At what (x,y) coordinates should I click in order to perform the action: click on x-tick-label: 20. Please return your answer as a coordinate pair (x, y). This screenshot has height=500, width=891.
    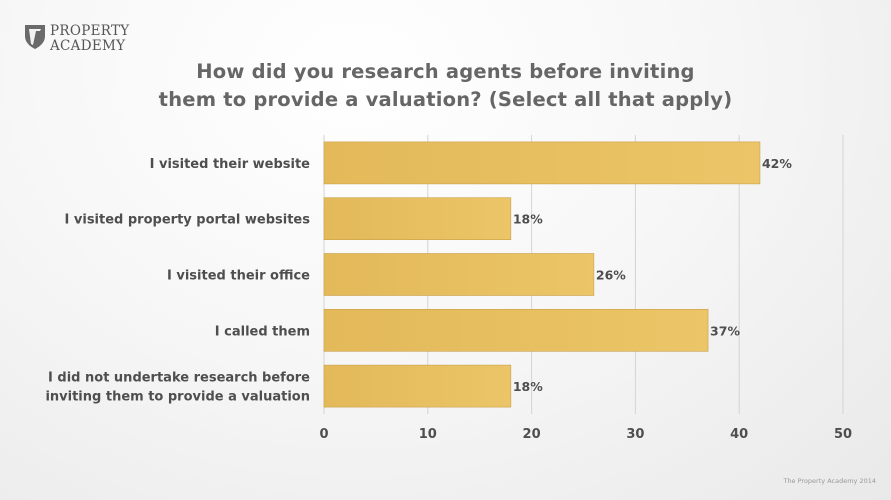
    Looking at the image, I should click on (532, 434).